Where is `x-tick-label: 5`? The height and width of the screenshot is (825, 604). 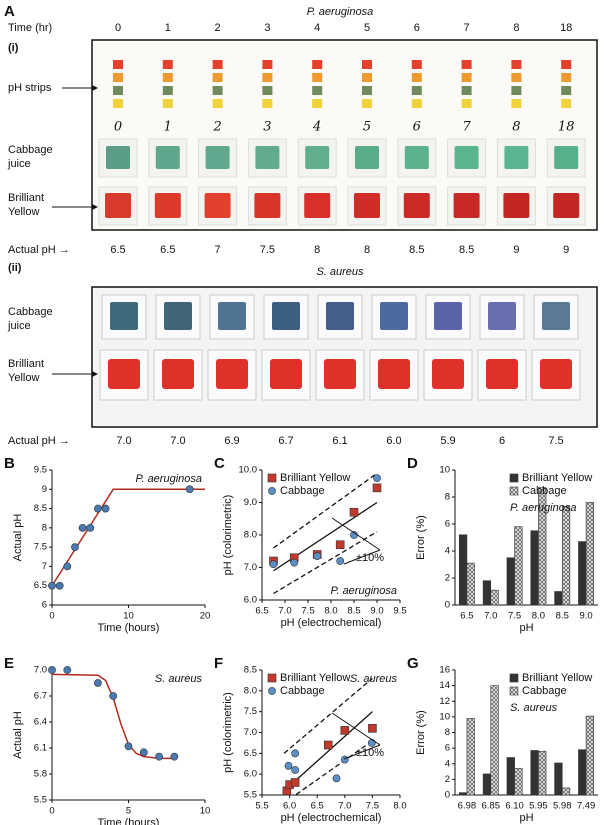
x-tick-label: 5 is located at coordinates (128, 811).